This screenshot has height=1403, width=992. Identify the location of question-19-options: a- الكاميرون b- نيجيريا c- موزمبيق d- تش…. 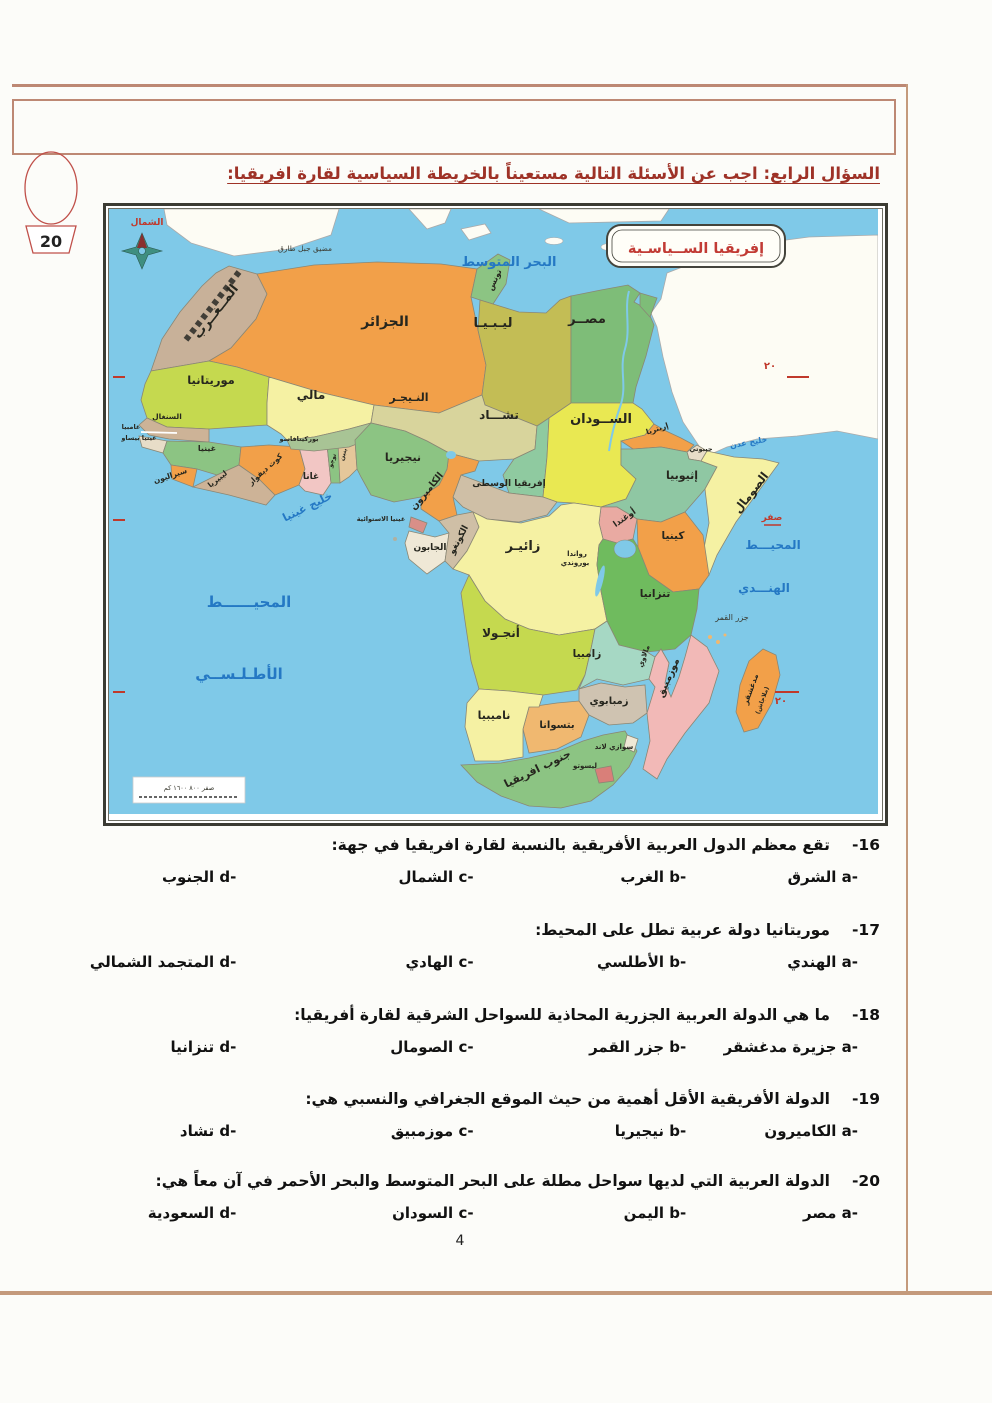
(460, 1131).